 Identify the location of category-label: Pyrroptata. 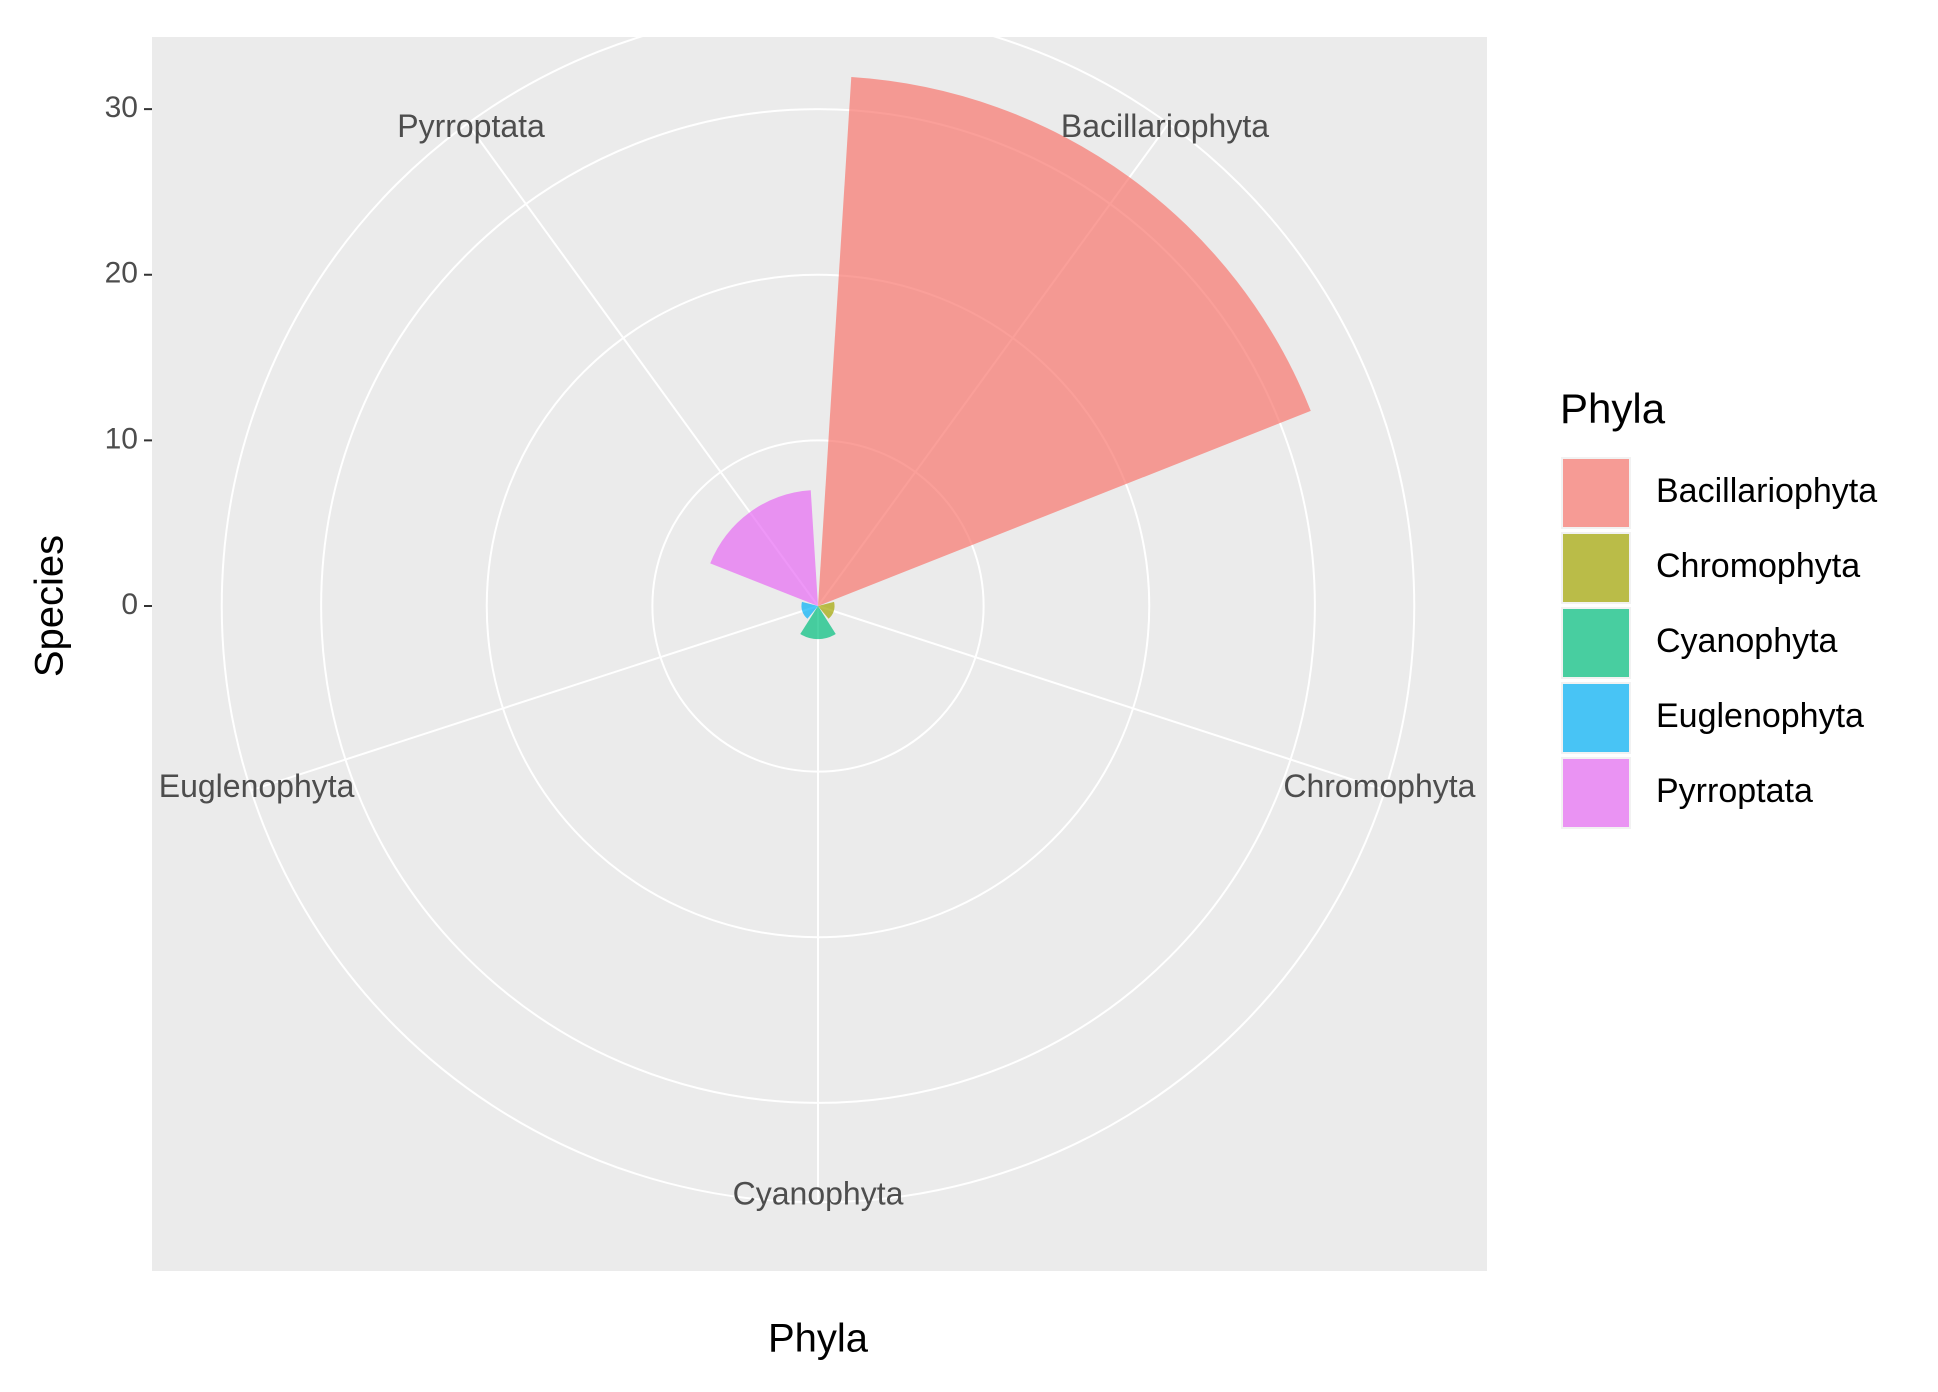
(471, 126).